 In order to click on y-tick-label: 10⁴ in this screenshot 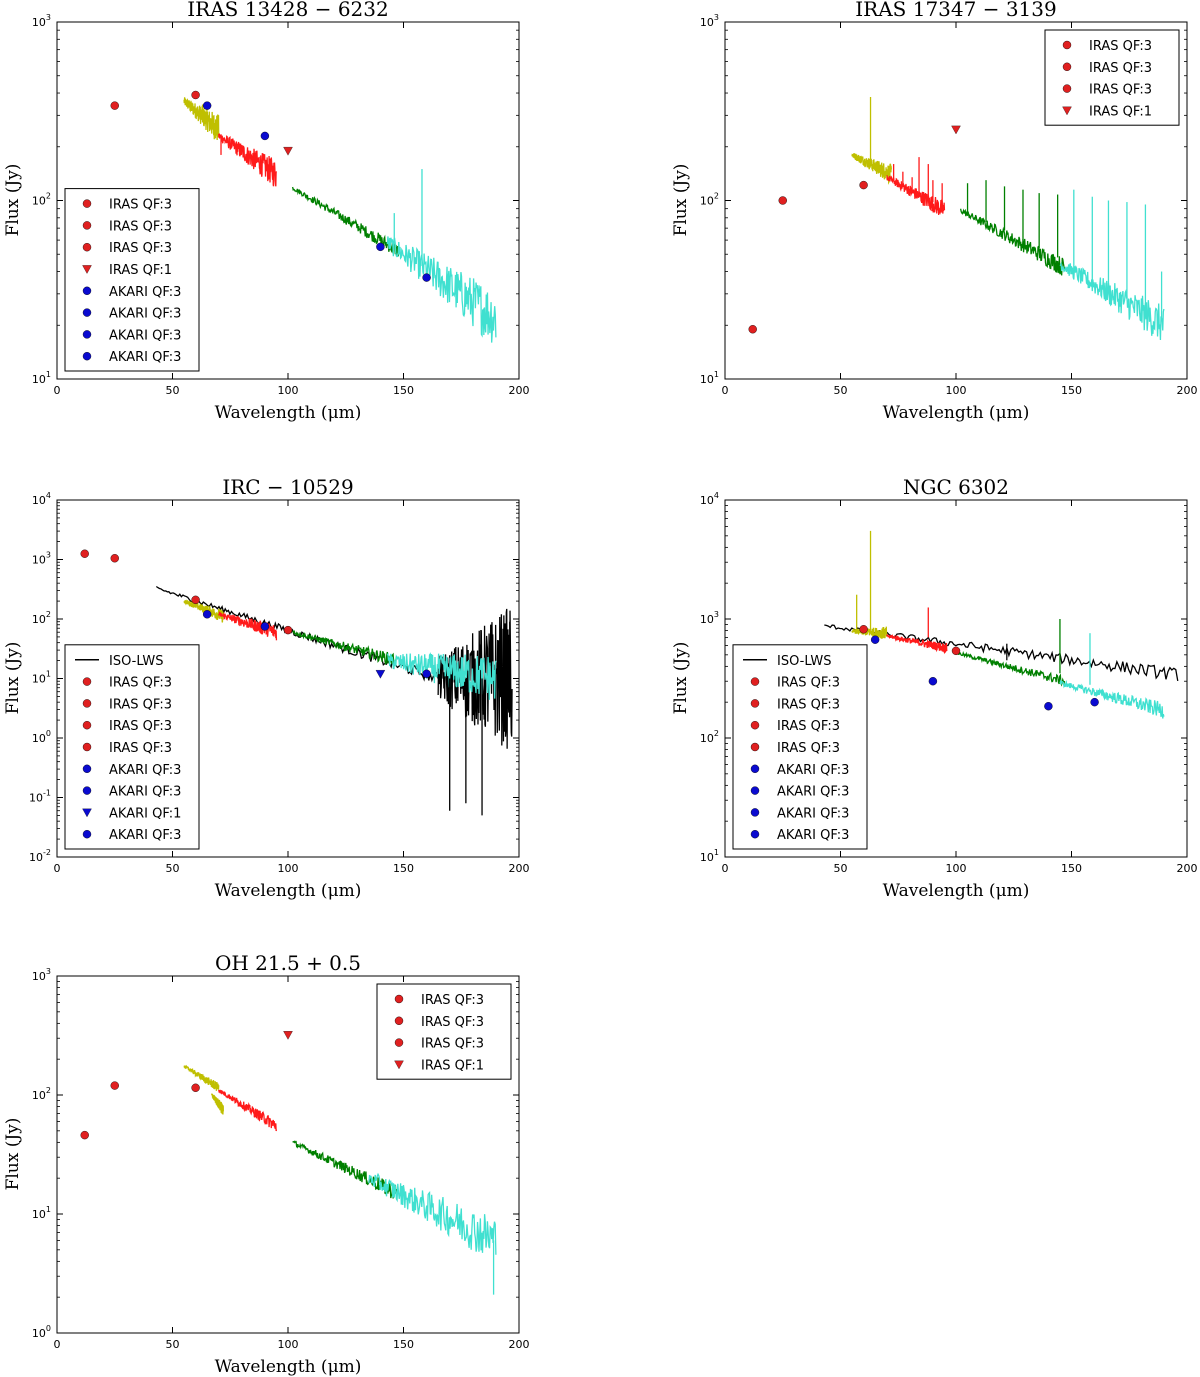, I will do `click(41, 499)`.